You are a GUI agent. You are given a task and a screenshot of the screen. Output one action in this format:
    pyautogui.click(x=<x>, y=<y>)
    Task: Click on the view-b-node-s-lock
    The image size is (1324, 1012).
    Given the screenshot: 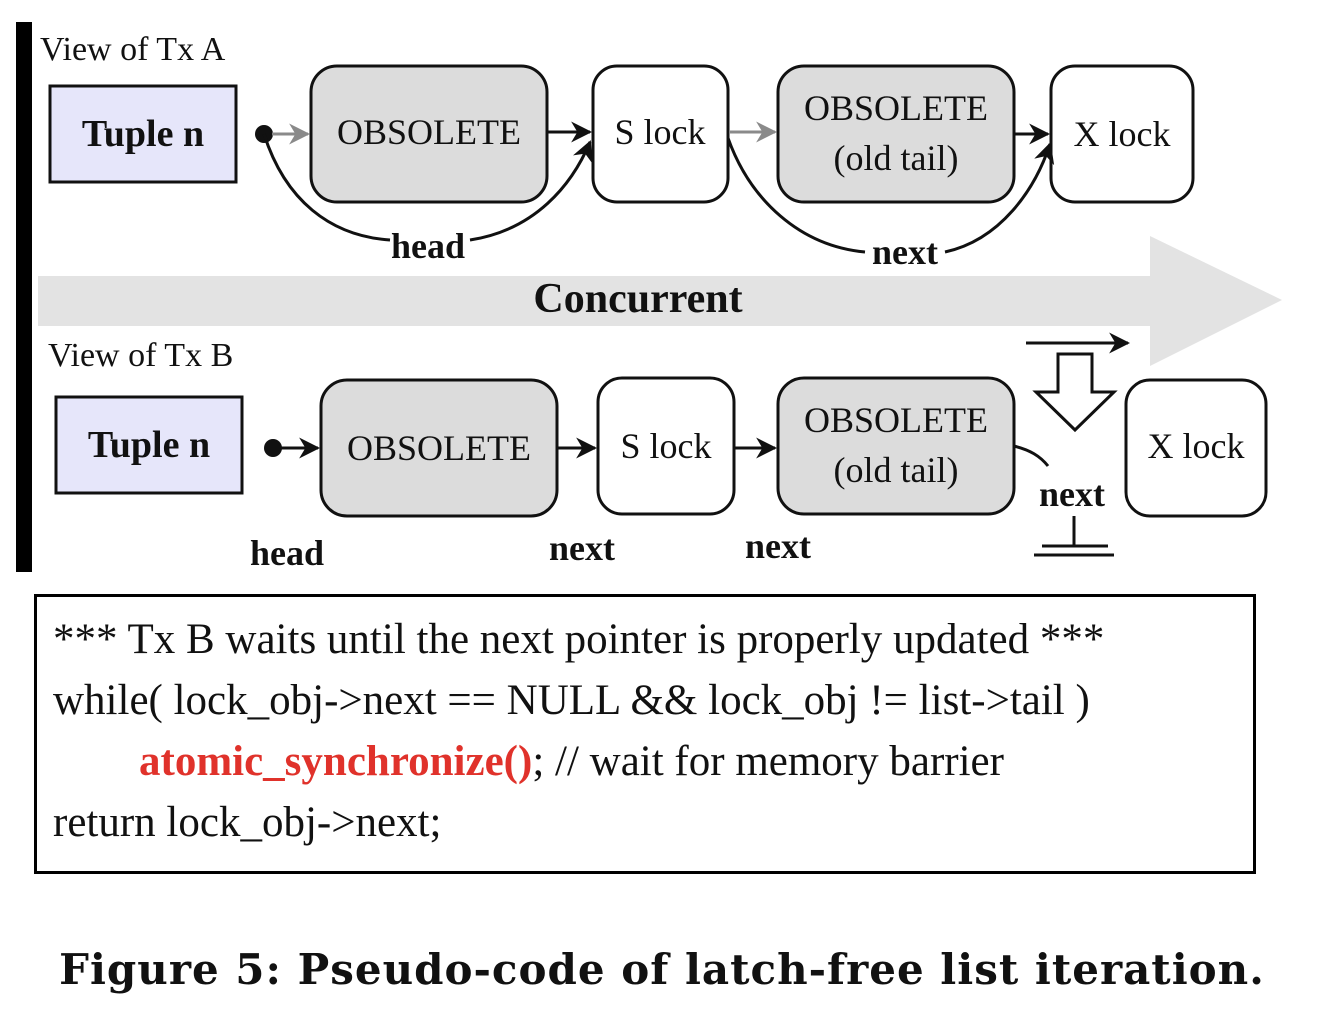 What is the action you would take?
    pyautogui.click(x=666, y=446)
    